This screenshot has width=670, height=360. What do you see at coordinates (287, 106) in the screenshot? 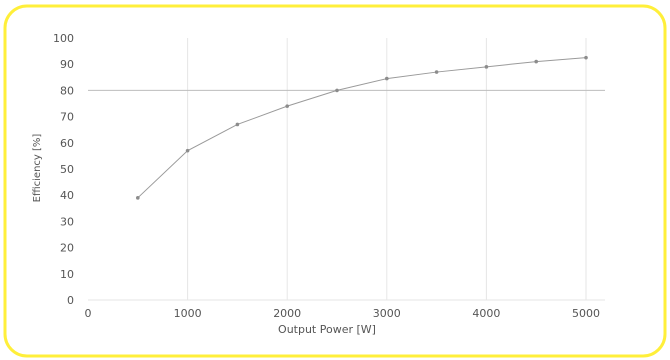
I see `data-point-2000` at bounding box center [287, 106].